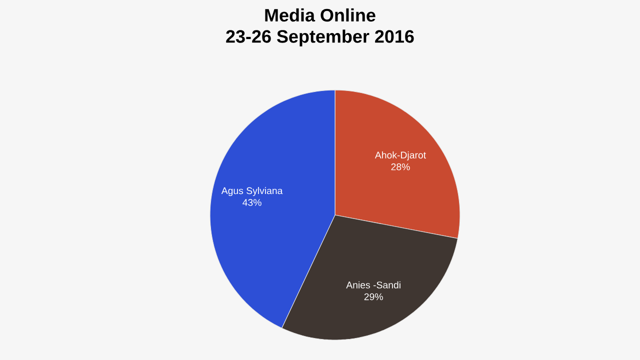  I want to click on slice-label: Anies -Sandi, so click(373, 284).